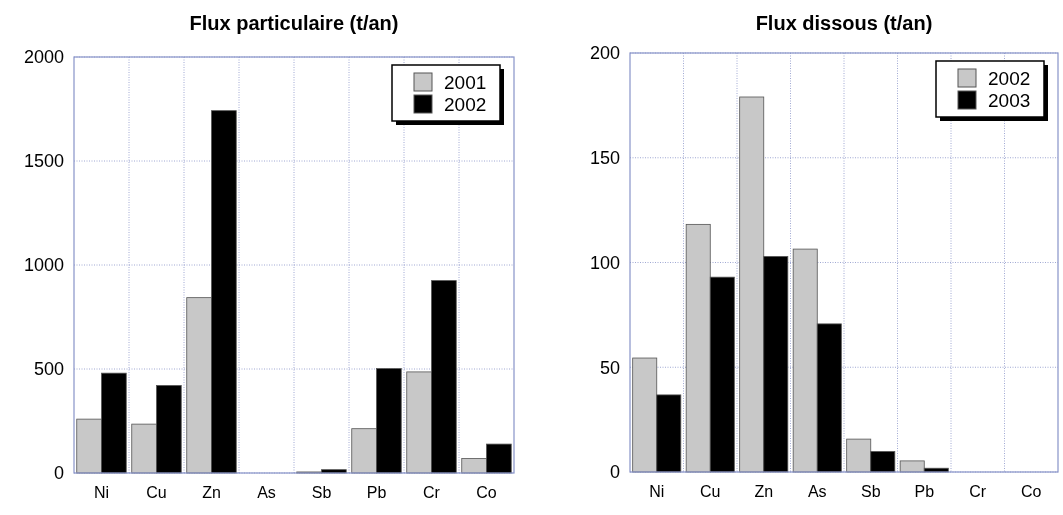 The image size is (1063, 515). Describe the element at coordinates (294, 23) in the screenshot. I see `chart-title: Flux particulaire (t/an)` at that location.